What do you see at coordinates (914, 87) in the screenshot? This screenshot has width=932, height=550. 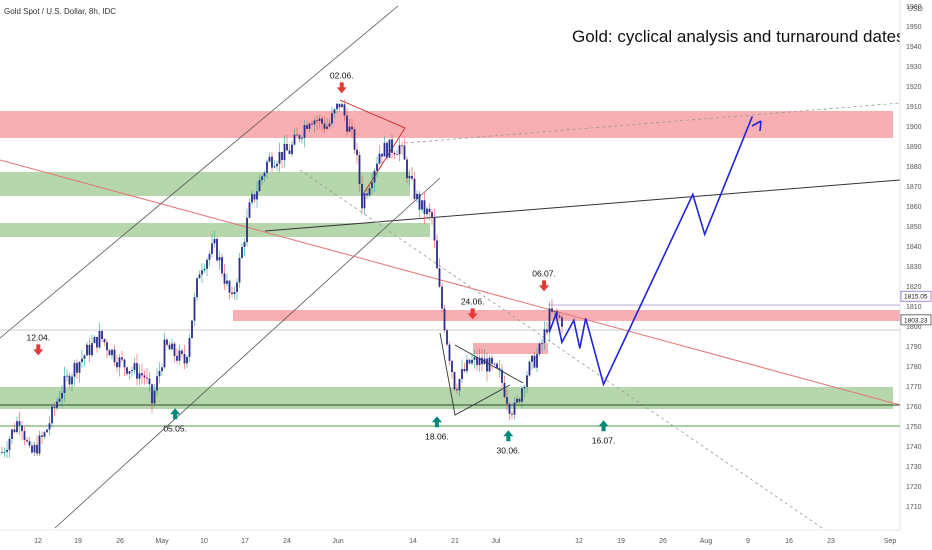 I see `price-tick-label: 1920` at bounding box center [914, 87].